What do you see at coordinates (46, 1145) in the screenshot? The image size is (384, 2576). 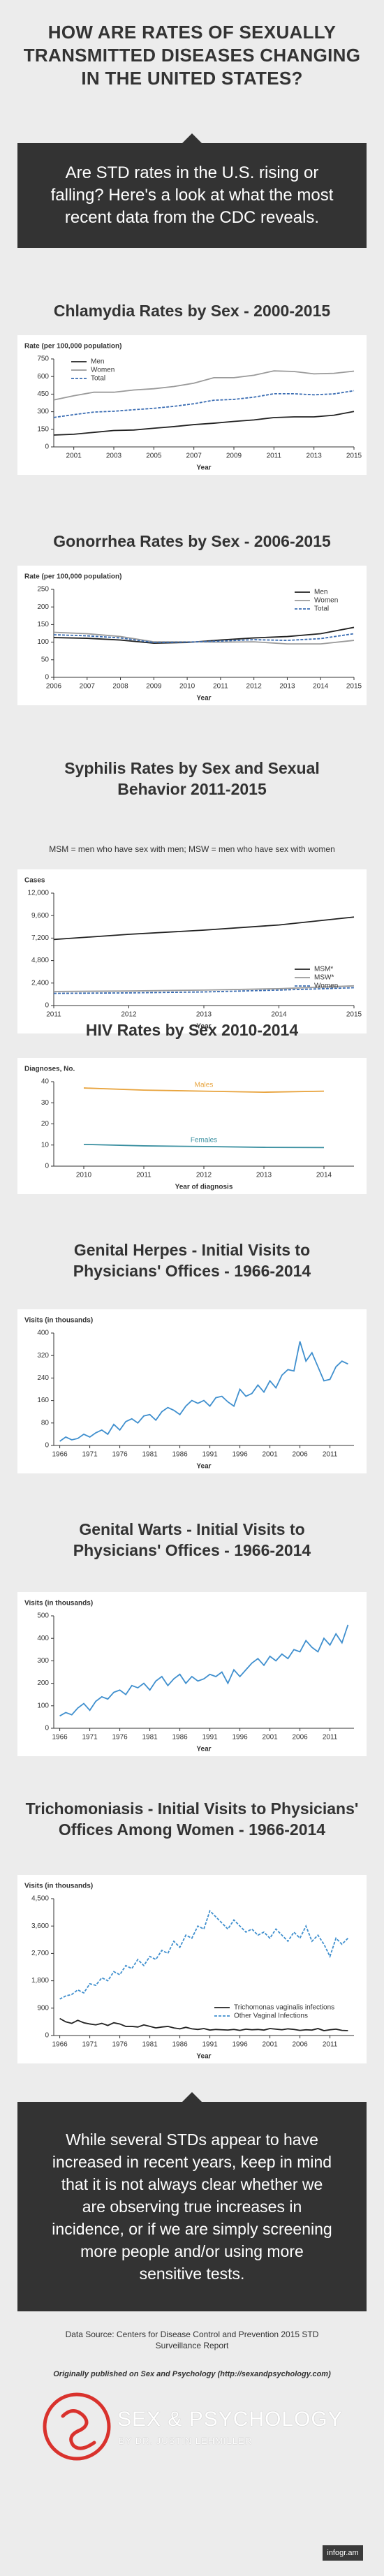 I see `y-tick-label: 10` at bounding box center [46, 1145].